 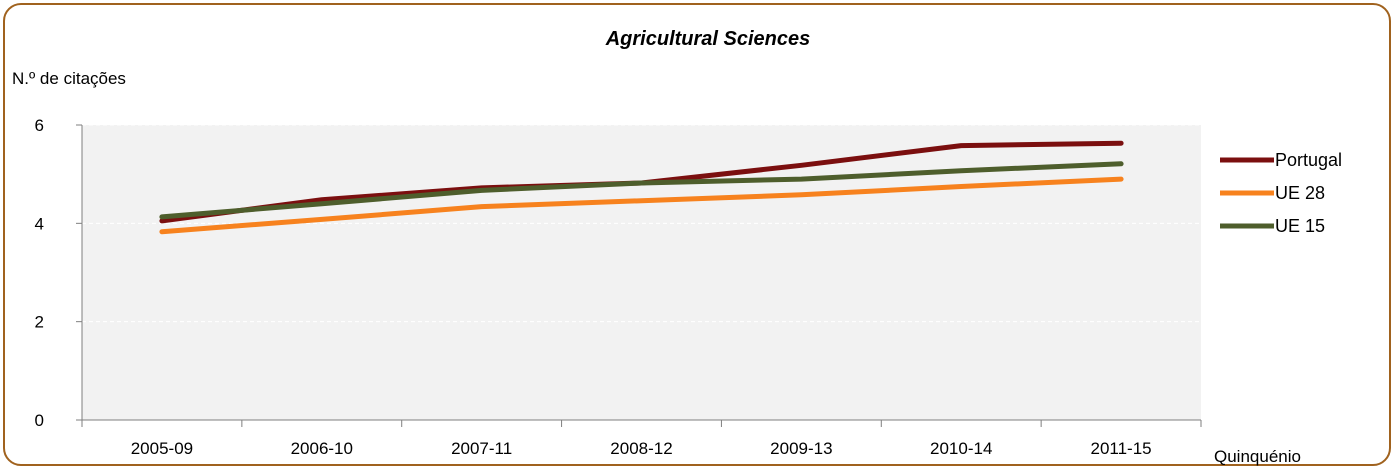 What do you see at coordinates (69, 78) in the screenshot?
I see `y-axis-label: N.º de citações` at bounding box center [69, 78].